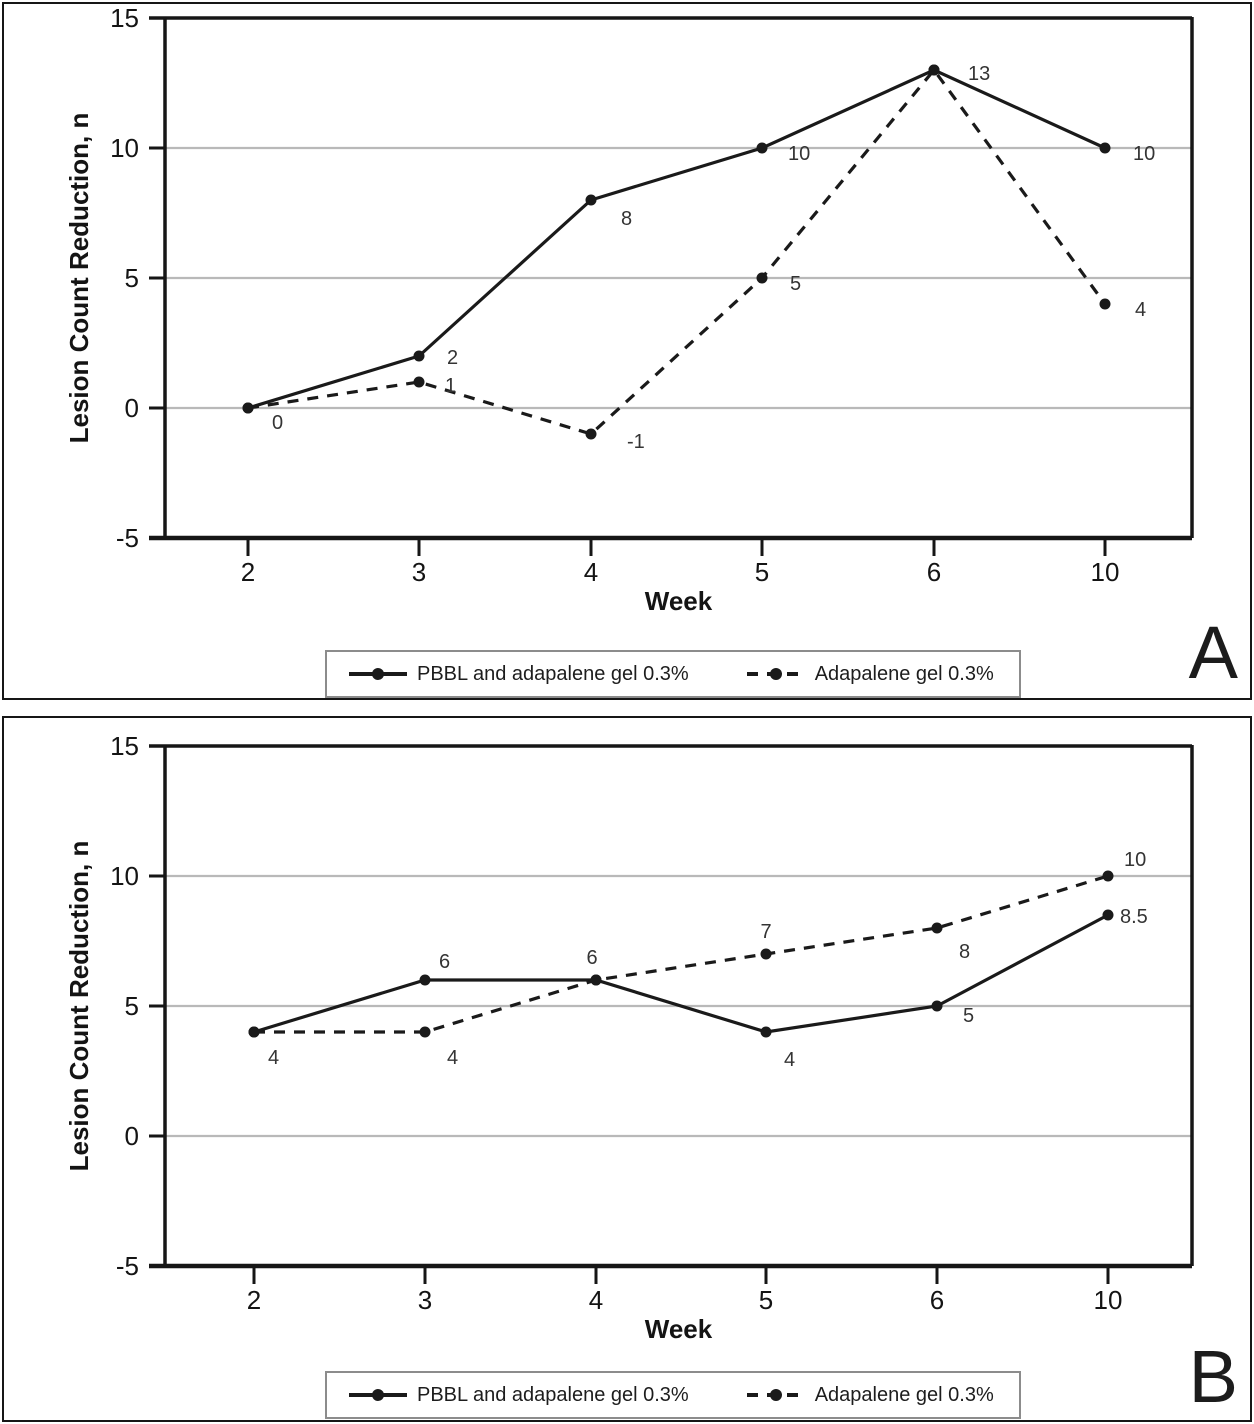 This screenshot has width=1254, height=1424. What do you see at coordinates (452, 358) in the screenshot?
I see `point-label: 2` at bounding box center [452, 358].